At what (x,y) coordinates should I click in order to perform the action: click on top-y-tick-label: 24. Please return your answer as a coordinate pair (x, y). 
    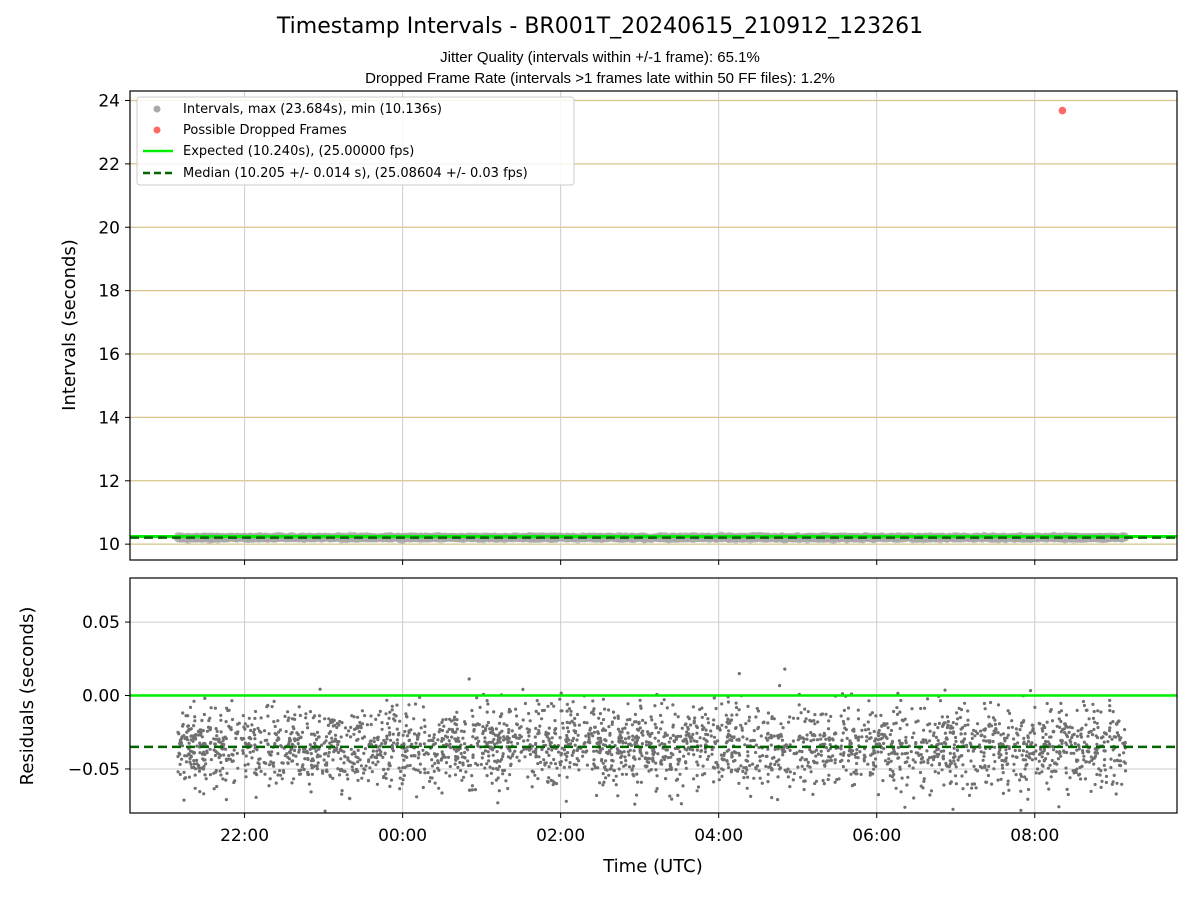
    Looking at the image, I should click on (109, 102).